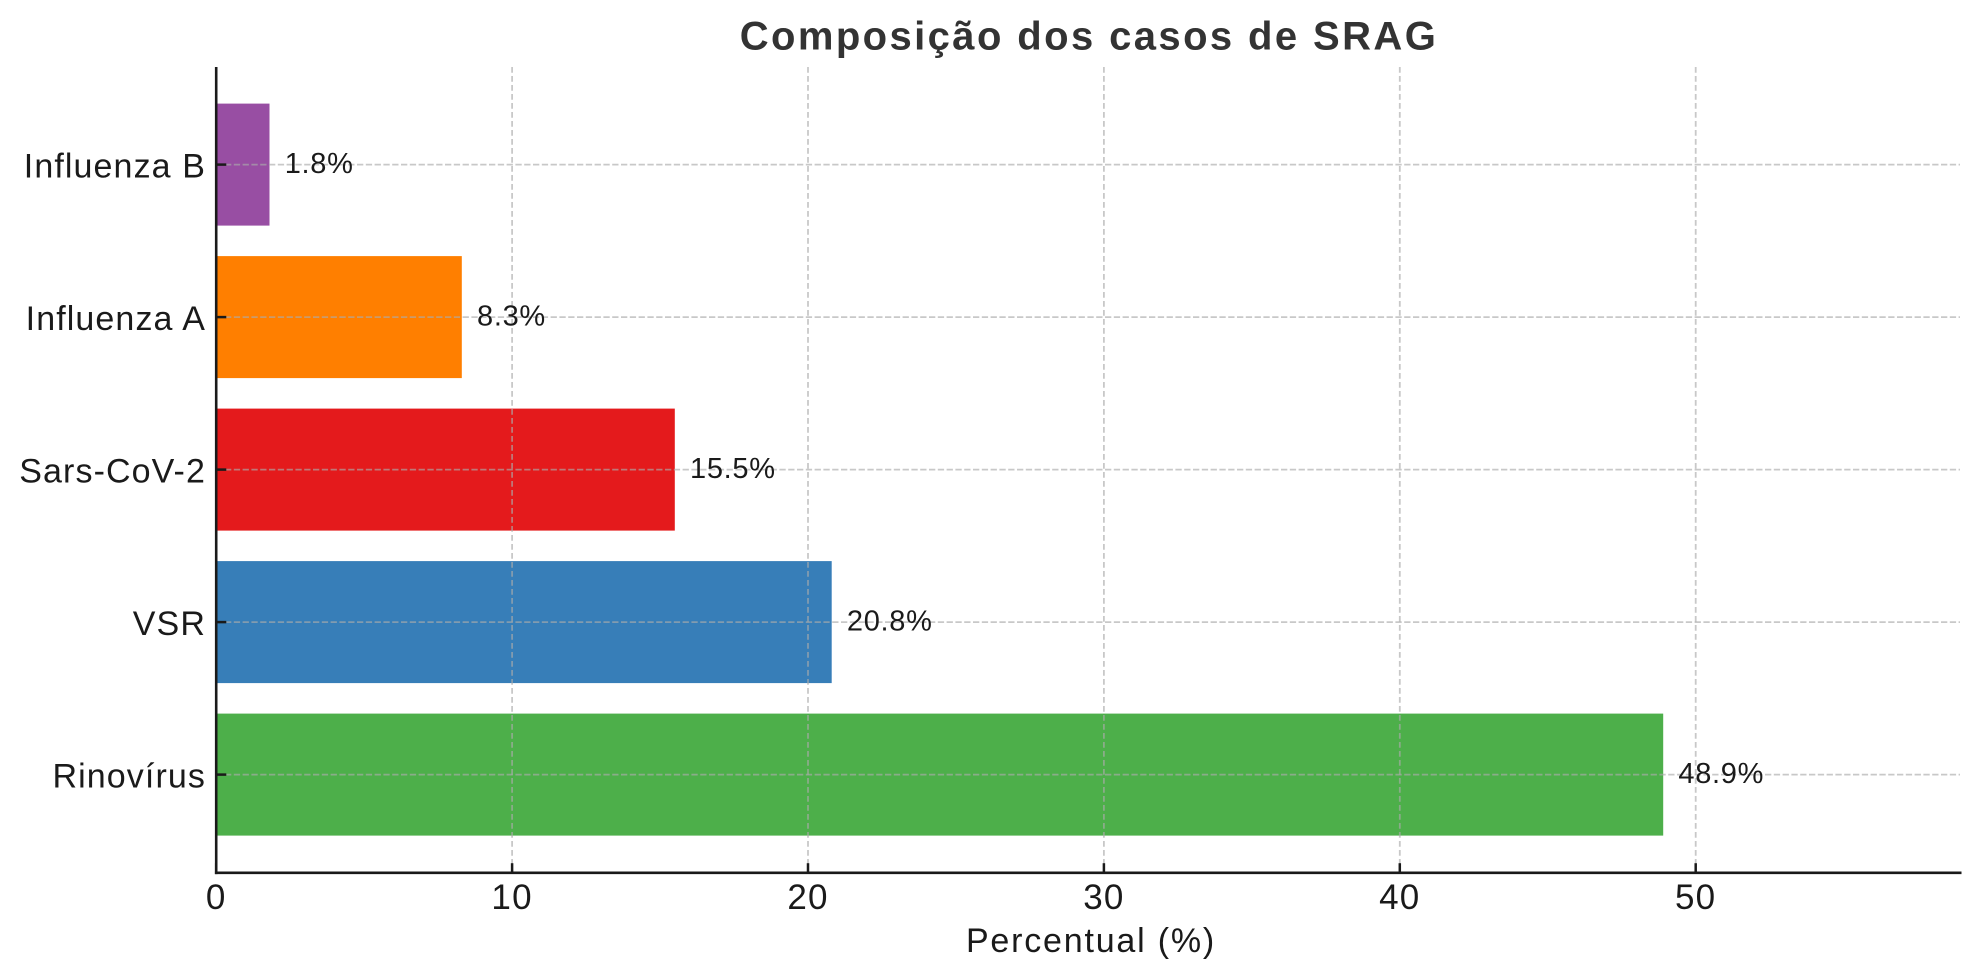  Describe the element at coordinates (1695, 897) in the screenshot. I see `svg-text: 50` at that location.